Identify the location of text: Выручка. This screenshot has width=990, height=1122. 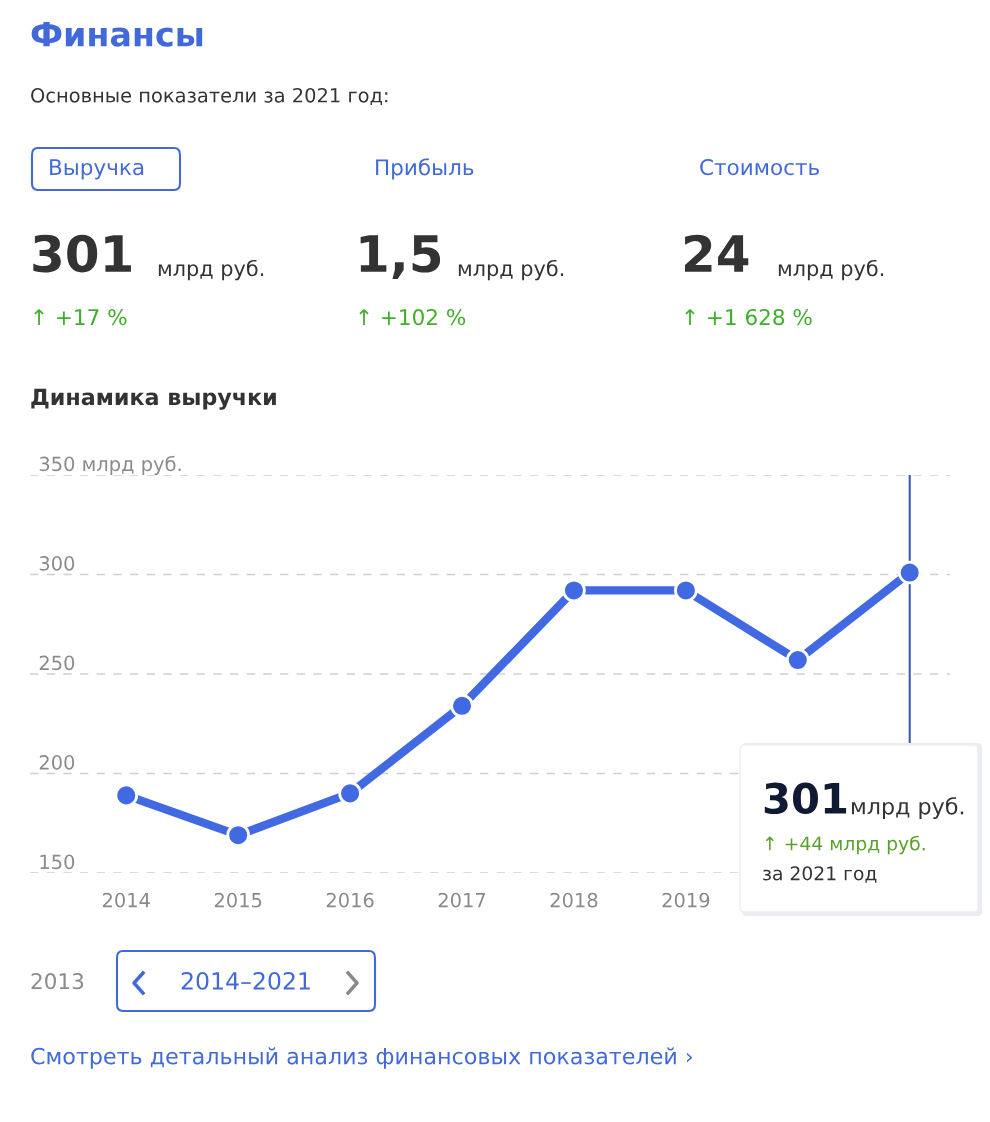
(97, 169).